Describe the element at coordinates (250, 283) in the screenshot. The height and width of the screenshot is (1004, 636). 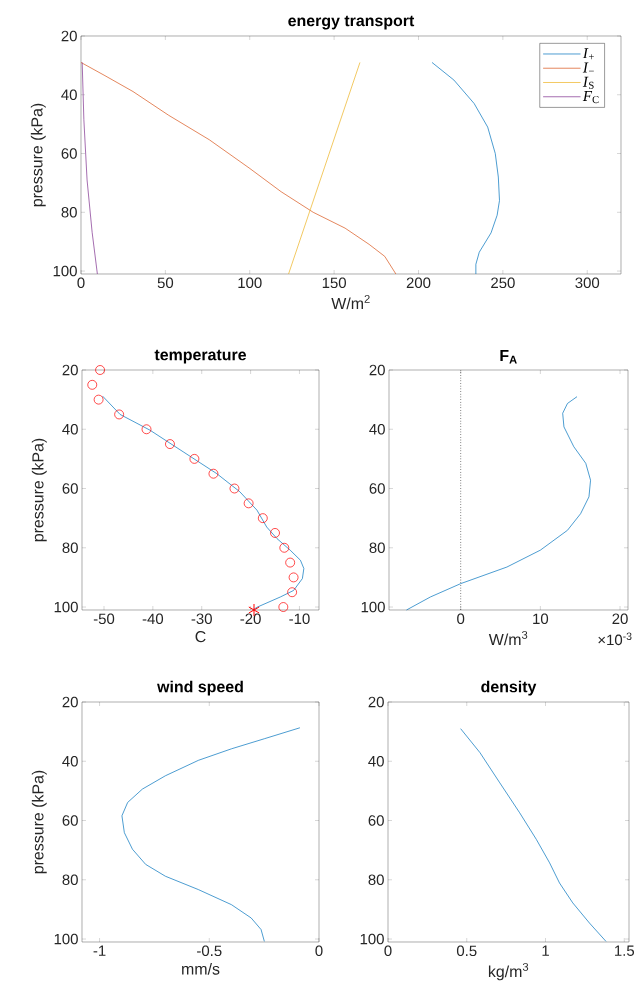
I see `x-tick-label: 100` at that location.